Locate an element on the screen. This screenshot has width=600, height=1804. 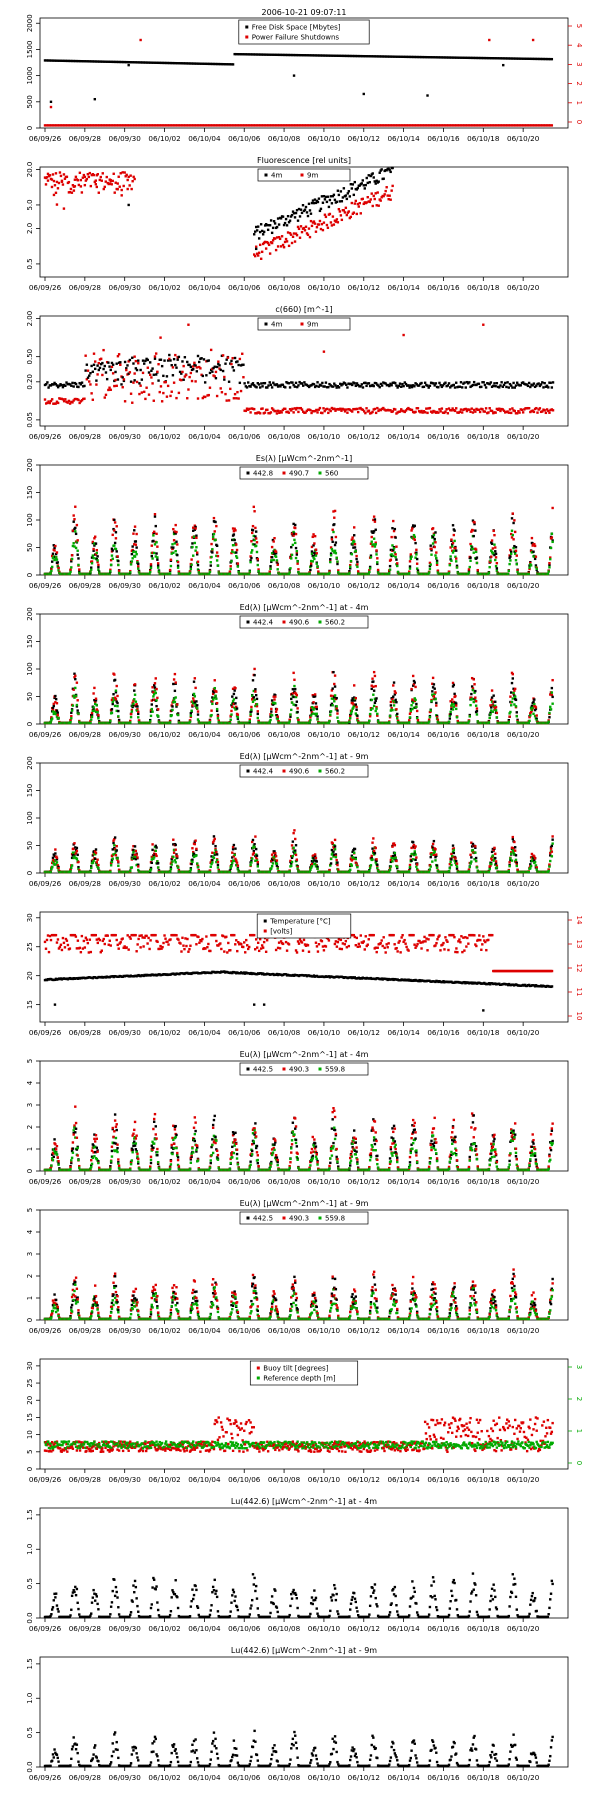
x-tick-label: 06/10/14 is located at coordinates (403, 138).